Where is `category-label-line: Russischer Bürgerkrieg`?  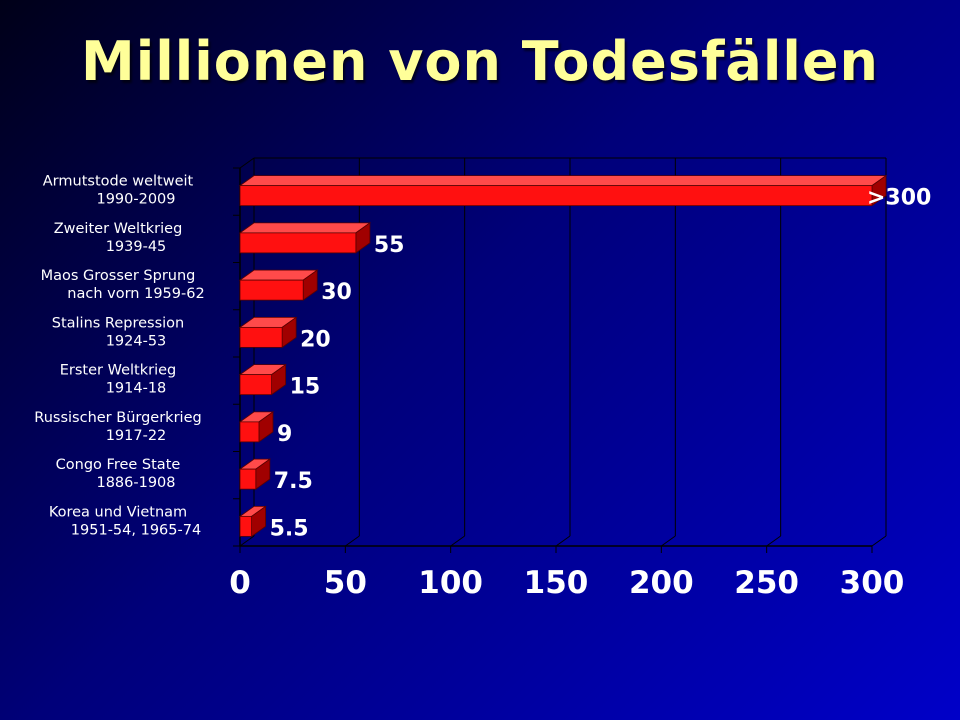 category-label-line: Russischer Bürgerkrieg is located at coordinates (117, 418).